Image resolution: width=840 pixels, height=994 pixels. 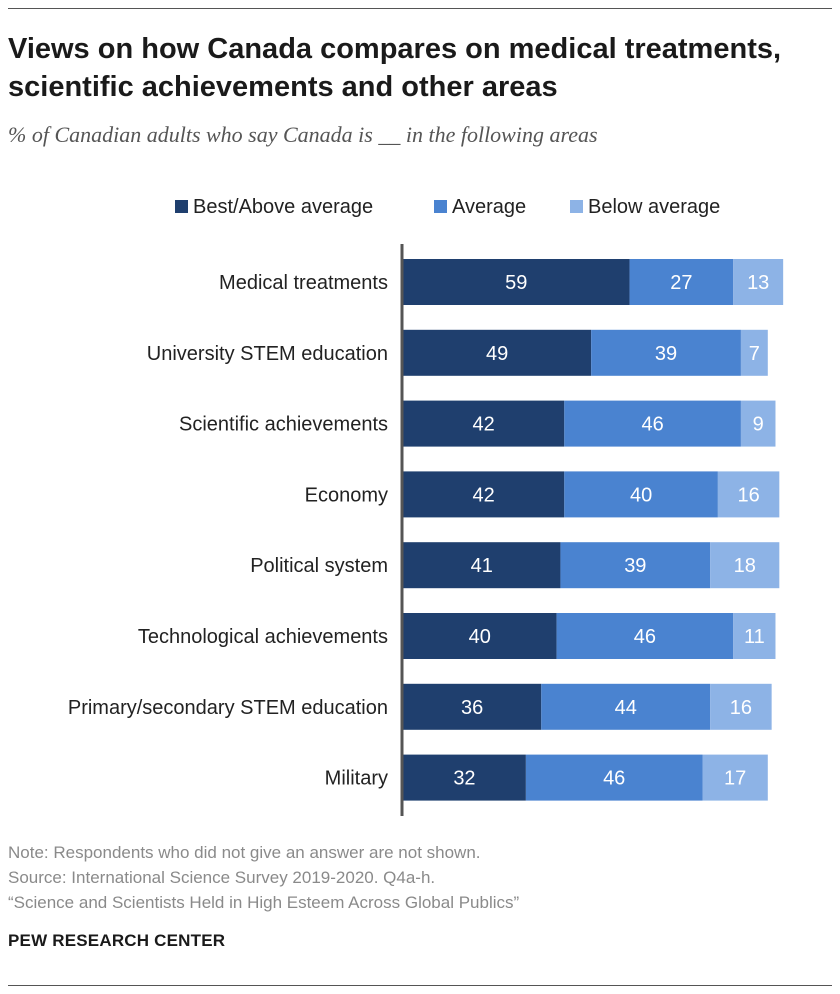 I want to click on bar-medical-treatments-best-above-average, so click(x=516, y=282).